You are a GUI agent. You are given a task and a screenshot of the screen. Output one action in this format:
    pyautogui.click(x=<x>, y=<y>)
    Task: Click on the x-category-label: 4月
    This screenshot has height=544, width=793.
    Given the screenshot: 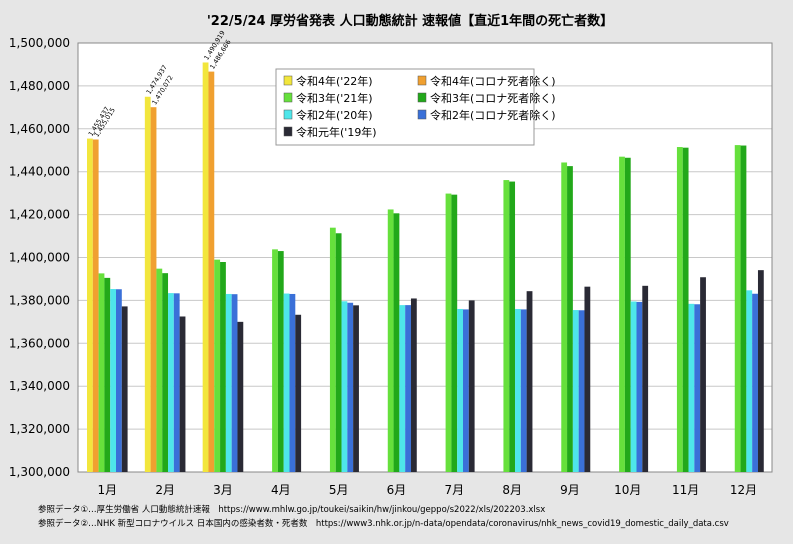 What is the action you would take?
    pyautogui.click(x=281, y=490)
    